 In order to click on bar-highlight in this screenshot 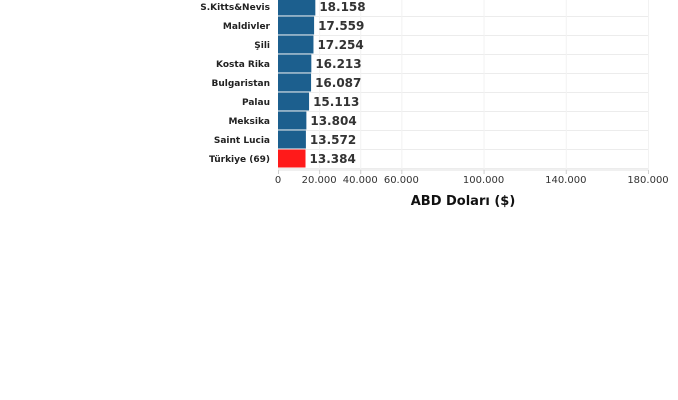, I will do `click(292, 158)`.